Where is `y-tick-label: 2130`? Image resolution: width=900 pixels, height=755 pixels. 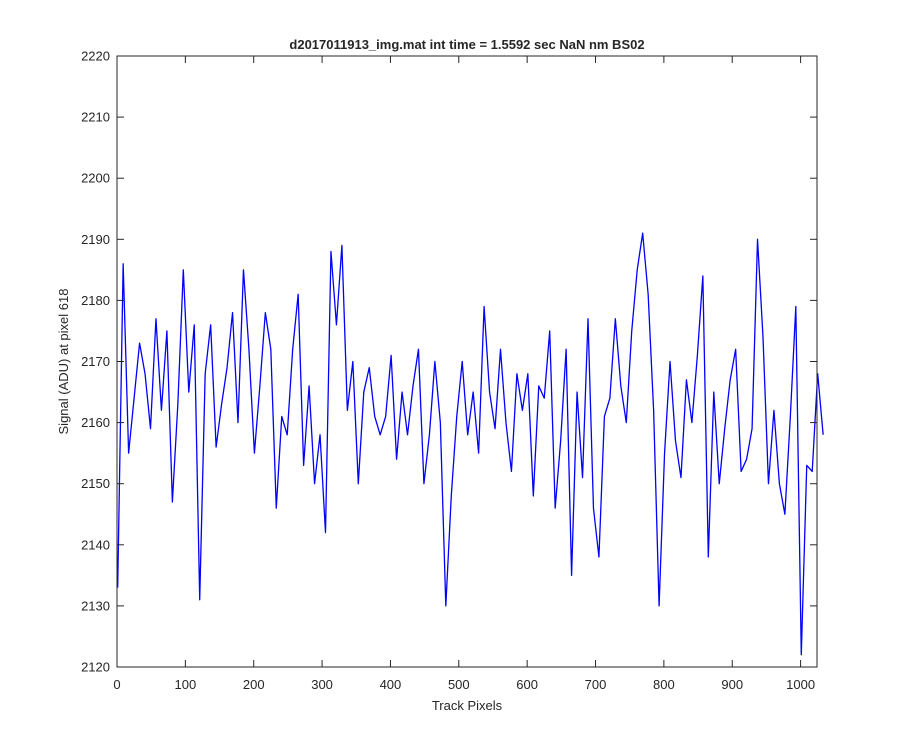
y-tick-label: 2130 is located at coordinates (95, 605).